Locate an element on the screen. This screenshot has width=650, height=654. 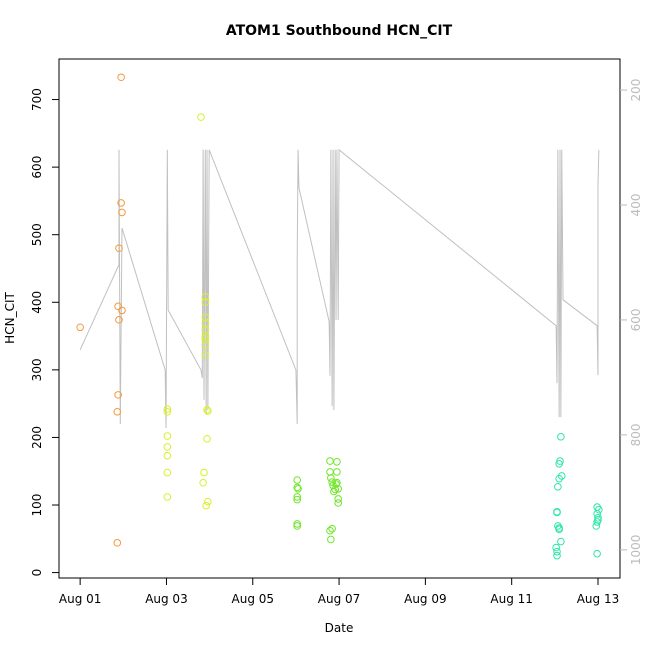
x-tick-label: Aug 05 is located at coordinates (253, 599).